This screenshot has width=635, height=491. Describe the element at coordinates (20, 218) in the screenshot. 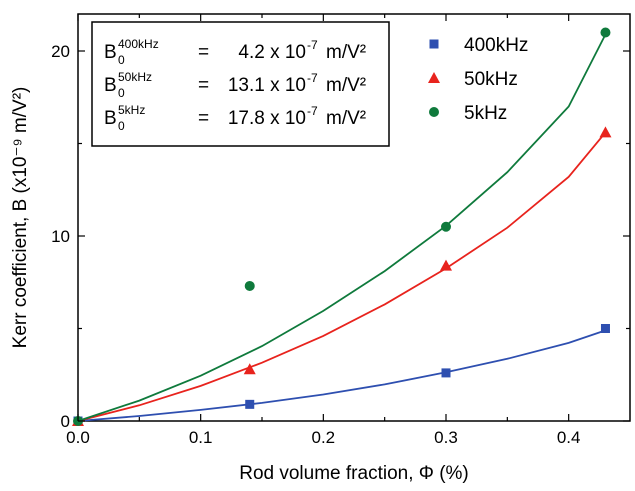

I see `y-axis-label: Kerr coefficient, B (x10⁻⁹ m/V²)` at that location.